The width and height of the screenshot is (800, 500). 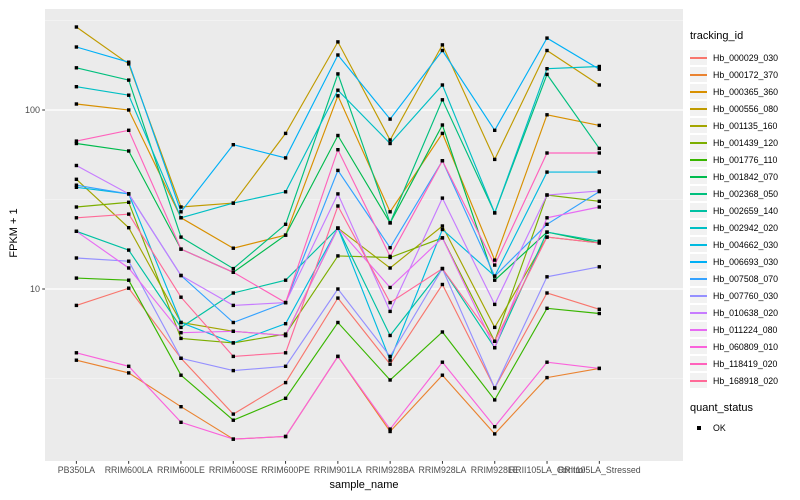 I want to click on legend-item-Hb_006693_030: Hb_006693_030, so click(x=745, y=261).